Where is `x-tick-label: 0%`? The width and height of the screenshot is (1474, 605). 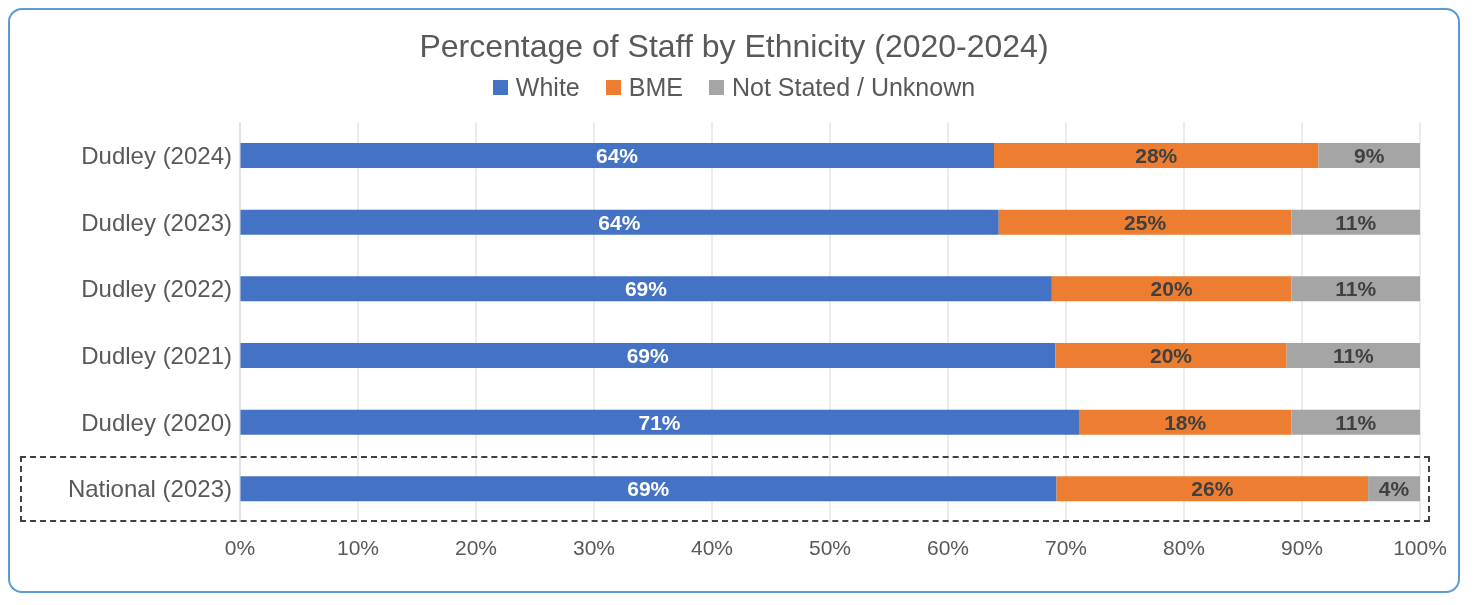 x-tick-label: 0% is located at coordinates (240, 547).